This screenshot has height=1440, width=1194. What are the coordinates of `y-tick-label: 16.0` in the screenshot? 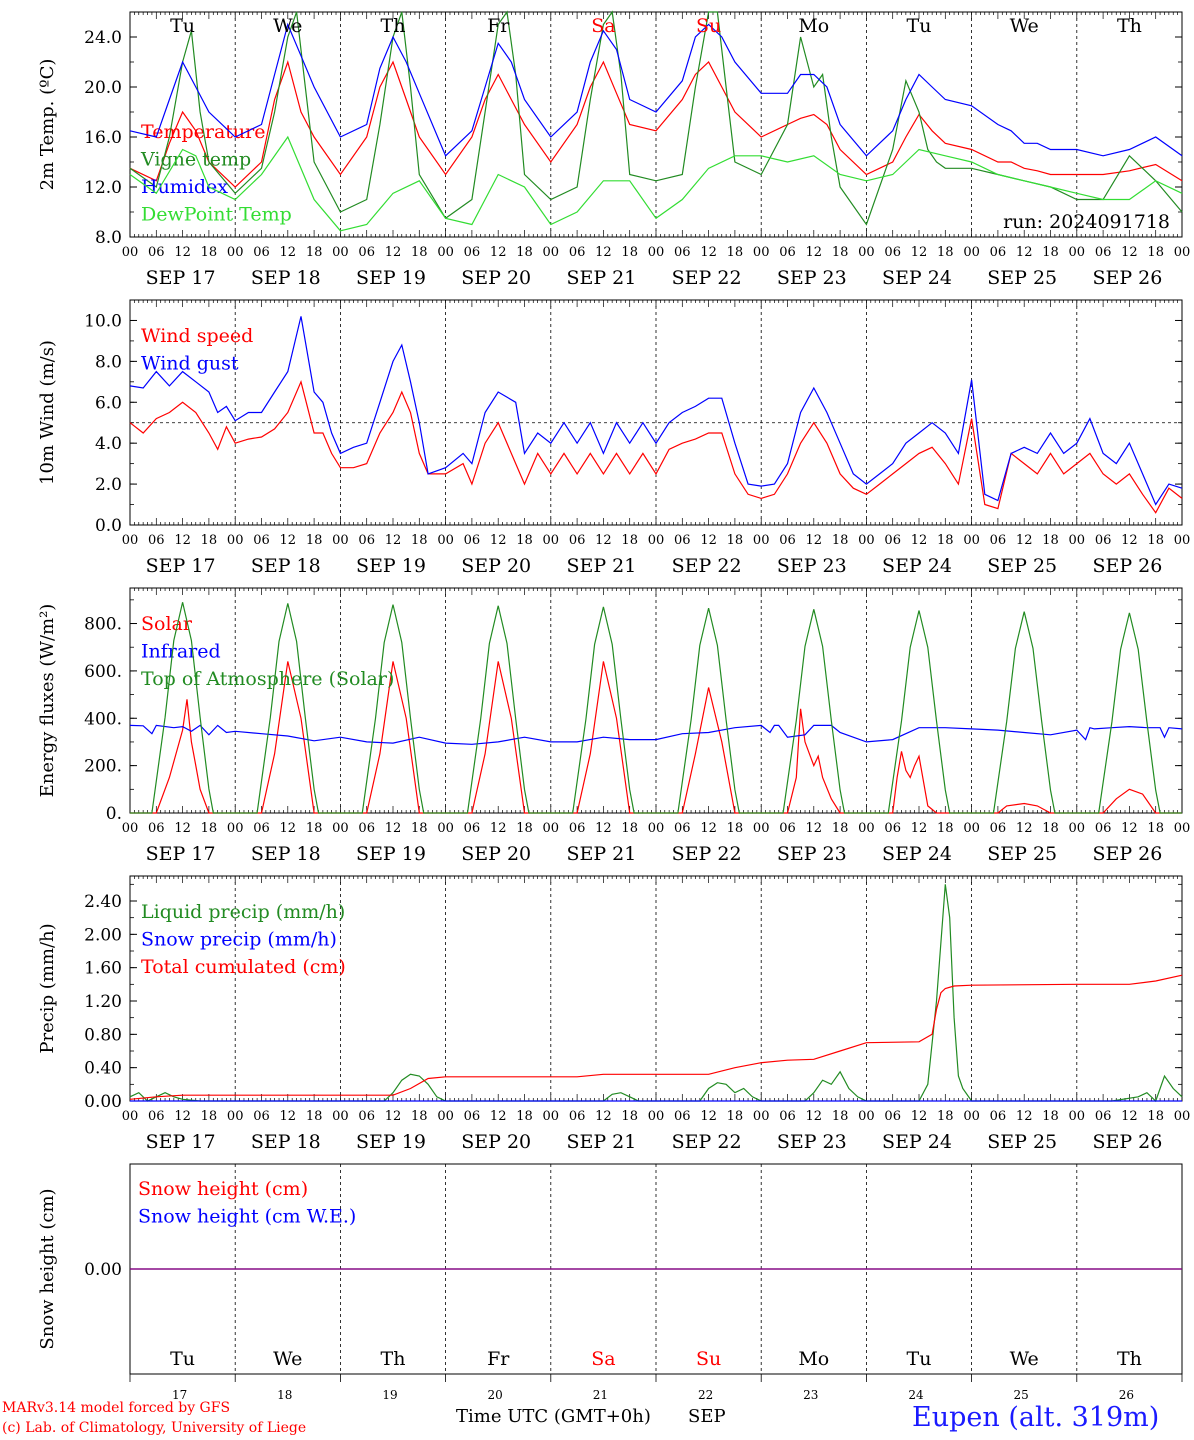 It's located at (103, 138).